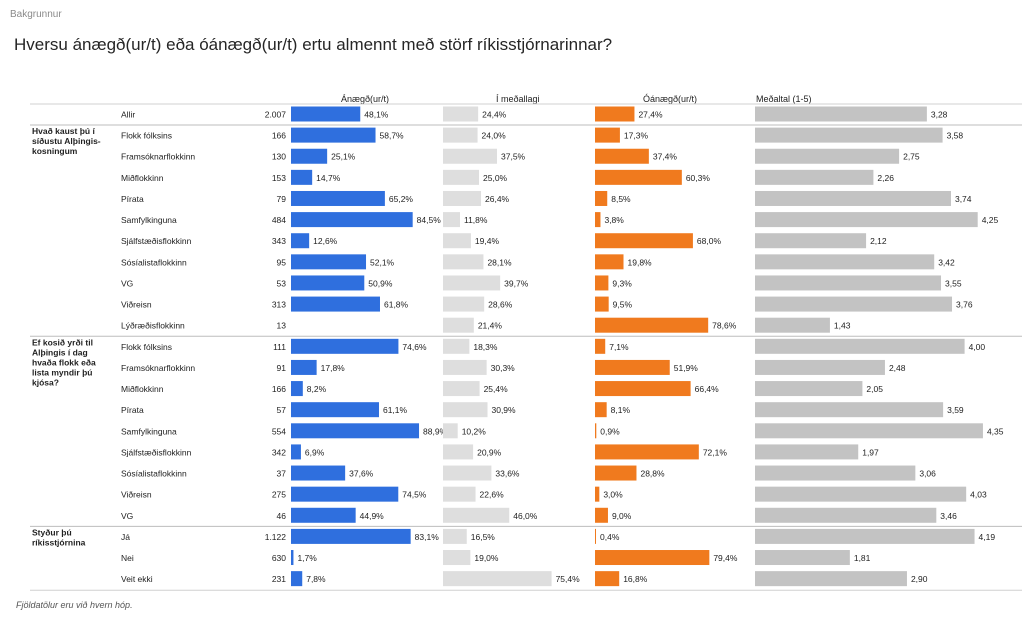  What do you see at coordinates (927, 474) in the screenshot?
I see `mean-value-label: 3,06` at bounding box center [927, 474].